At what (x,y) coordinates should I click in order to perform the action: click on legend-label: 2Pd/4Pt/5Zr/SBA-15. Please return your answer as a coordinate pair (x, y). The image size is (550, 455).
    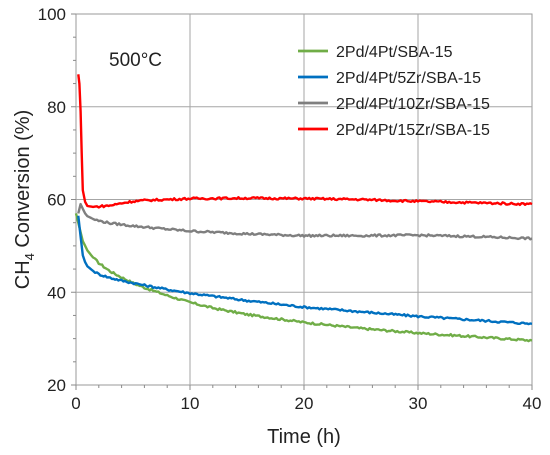
    Looking at the image, I should click on (408, 78).